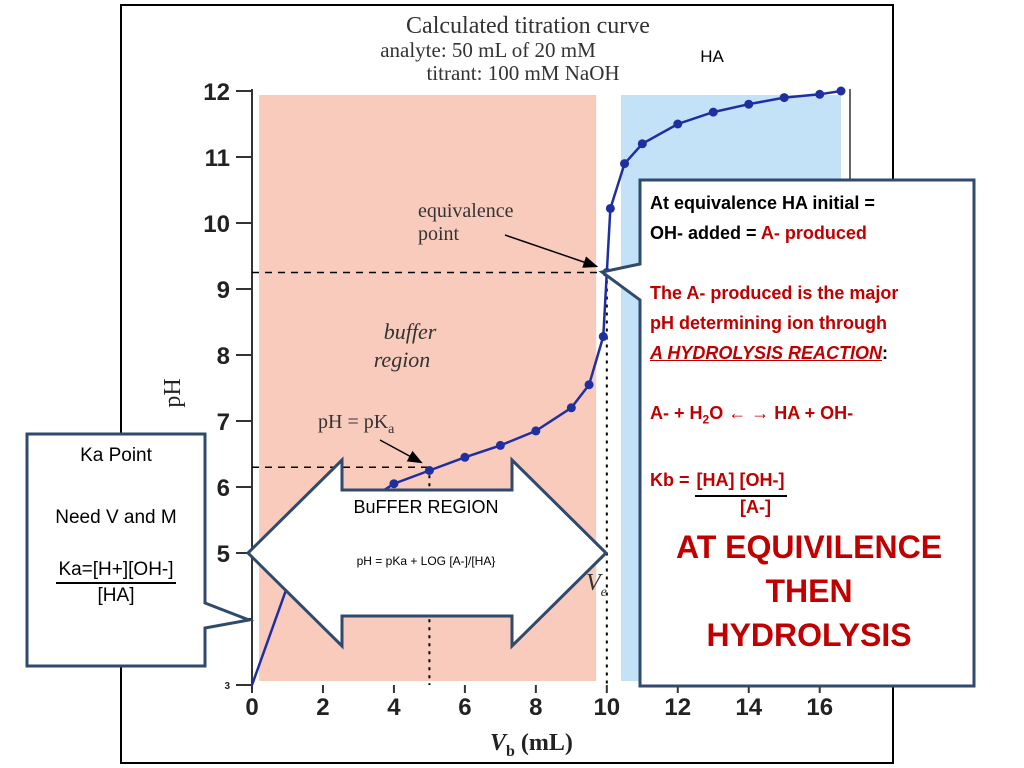 This screenshot has height=768, width=1024. What do you see at coordinates (528, 26) in the screenshot?
I see `chart-title: Calculated titration curve` at bounding box center [528, 26].